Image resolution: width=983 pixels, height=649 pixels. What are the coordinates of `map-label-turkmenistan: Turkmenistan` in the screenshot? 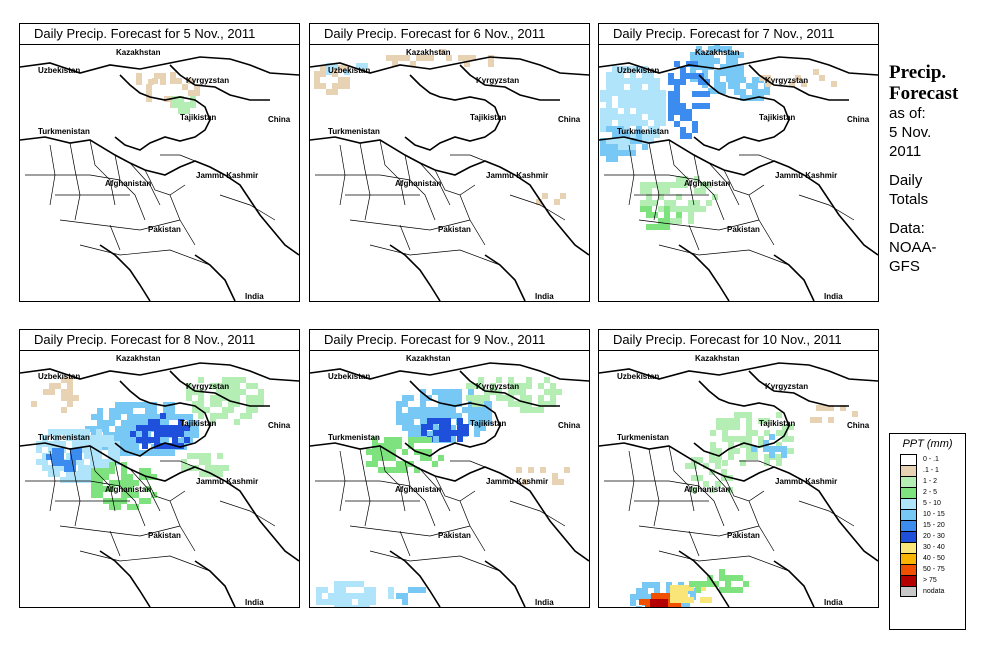 It's located at (643, 437).